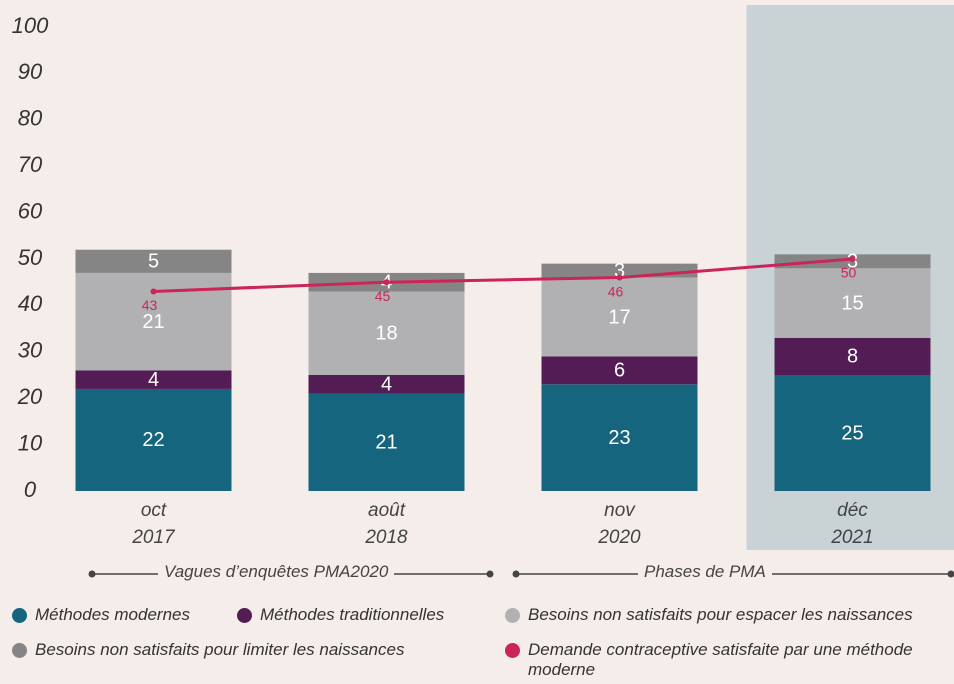 The width and height of the screenshot is (954, 684). I want to click on y-tick-label: 70, so click(30, 164).